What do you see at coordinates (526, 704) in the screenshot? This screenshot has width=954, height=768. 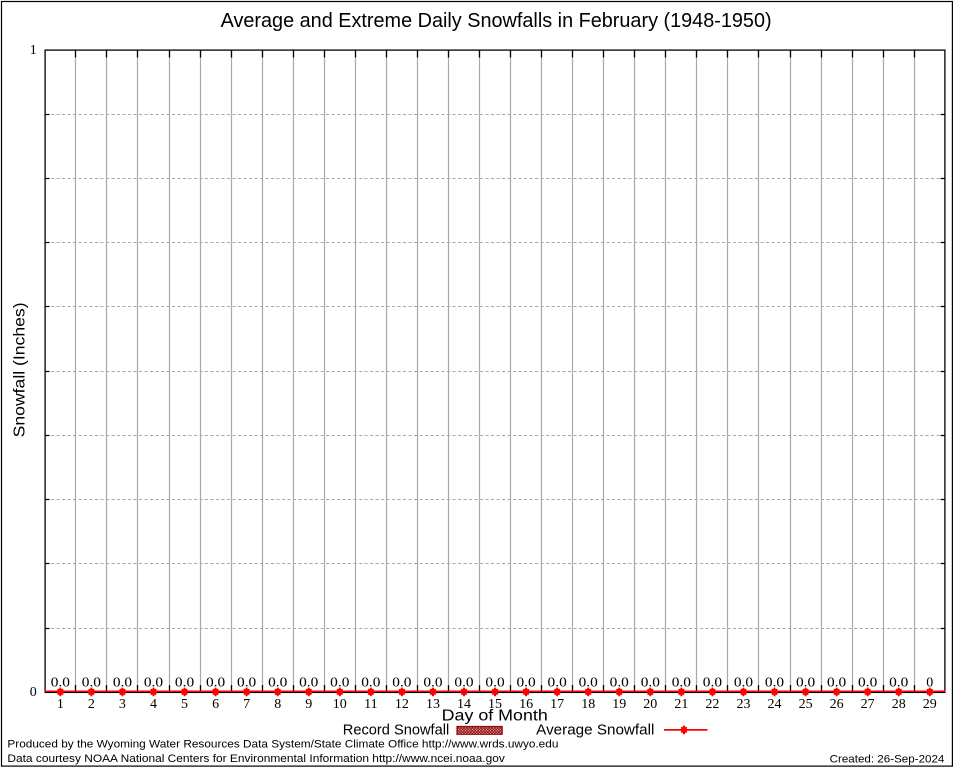 I see `svg-text: 16` at bounding box center [526, 704].